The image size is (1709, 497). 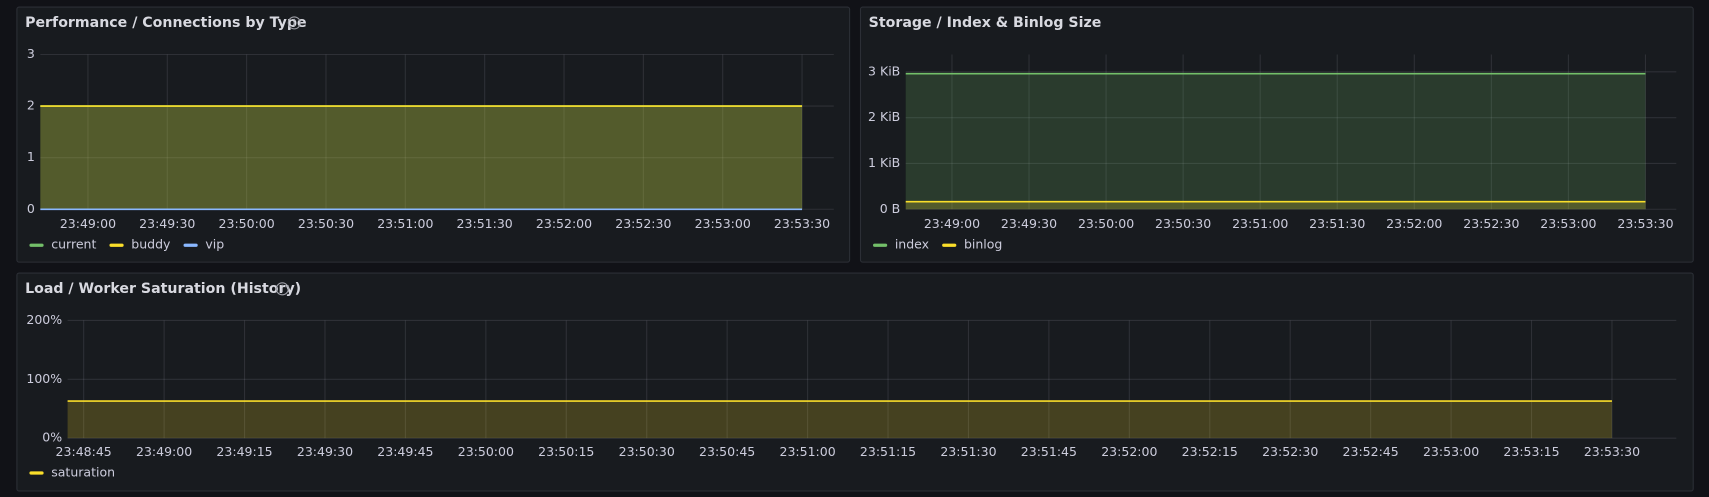 I want to click on legend-label: binlog, so click(x=983, y=244).